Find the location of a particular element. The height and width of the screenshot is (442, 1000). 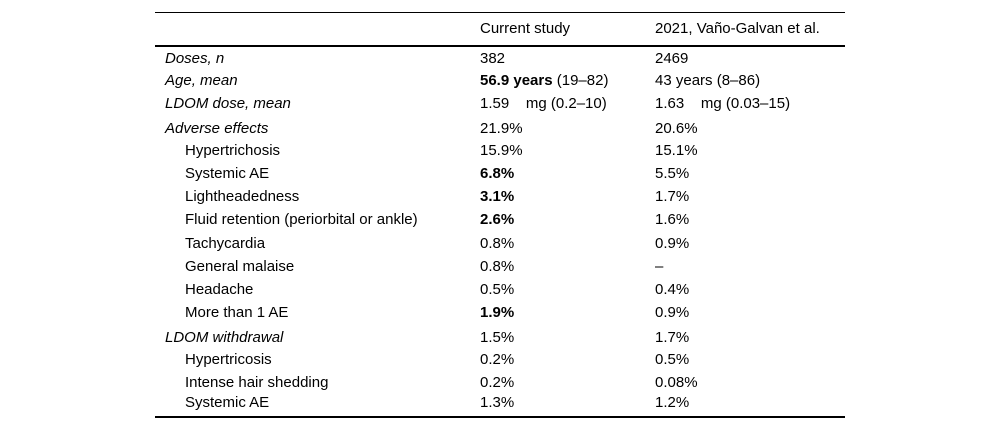

header-vano-galvan: 2021, Vaño-Galvan et al. is located at coordinates (737, 28).